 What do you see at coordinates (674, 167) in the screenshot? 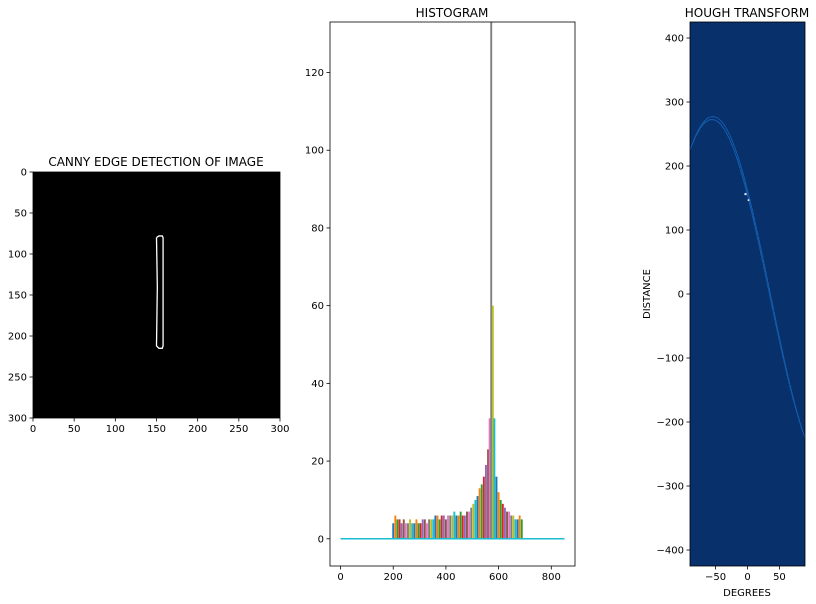
I see `hough-ytick-label: 200` at bounding box center [674, 167].